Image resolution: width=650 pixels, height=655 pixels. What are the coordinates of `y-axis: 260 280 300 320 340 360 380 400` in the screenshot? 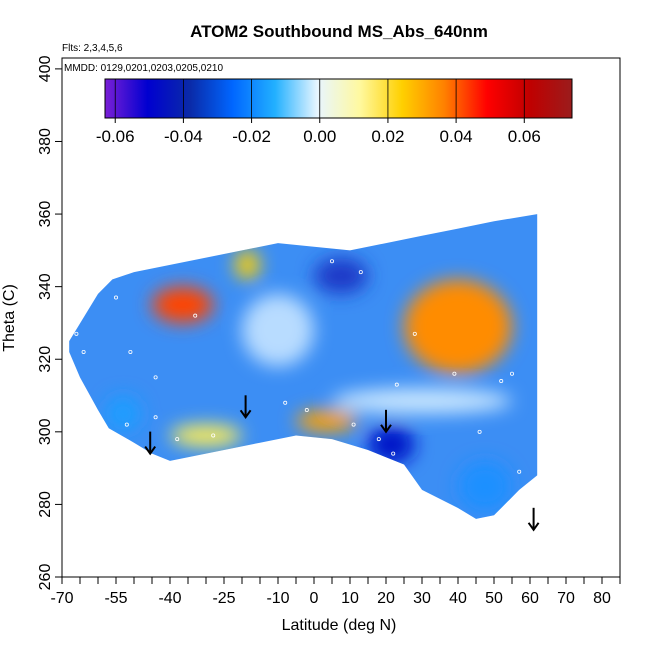 It's located at (49, 322).